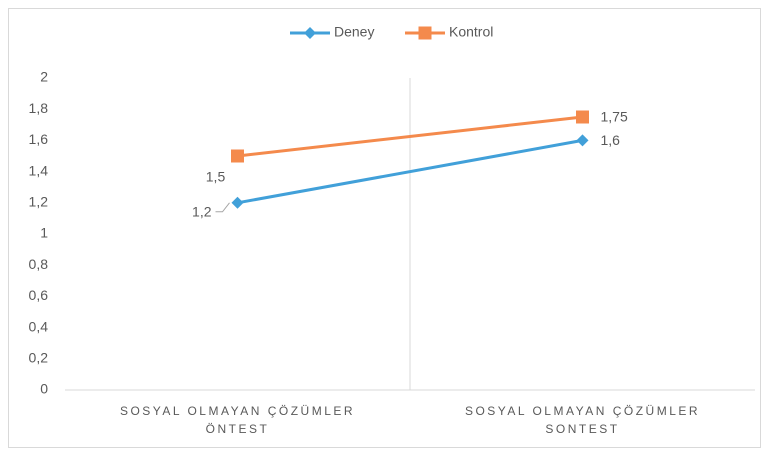  What do you see at coordinates (44, 77) in the screenshot?
I see `y-tick-label: 2` at bounding box center [44, 77].